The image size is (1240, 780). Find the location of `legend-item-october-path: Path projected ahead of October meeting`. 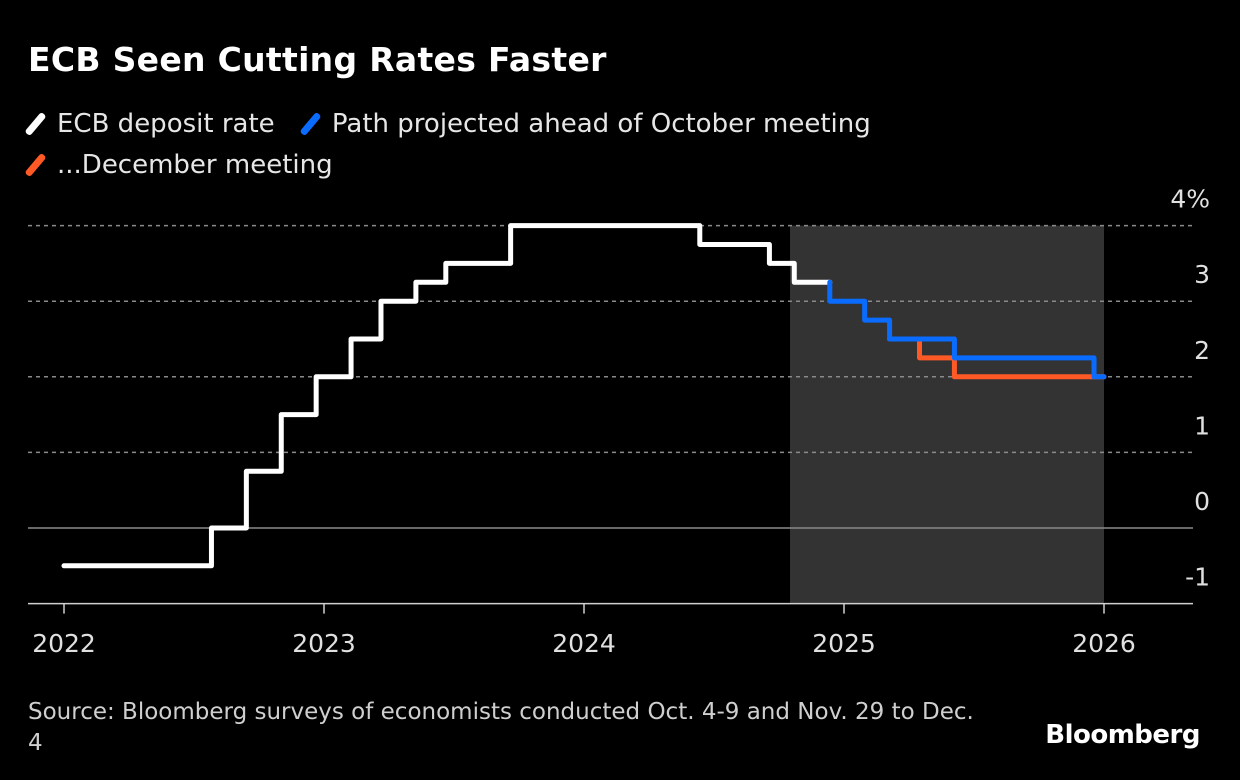

legend-item-october-path: Path projected ahead of October meeting is located at coordinates (584, 124).